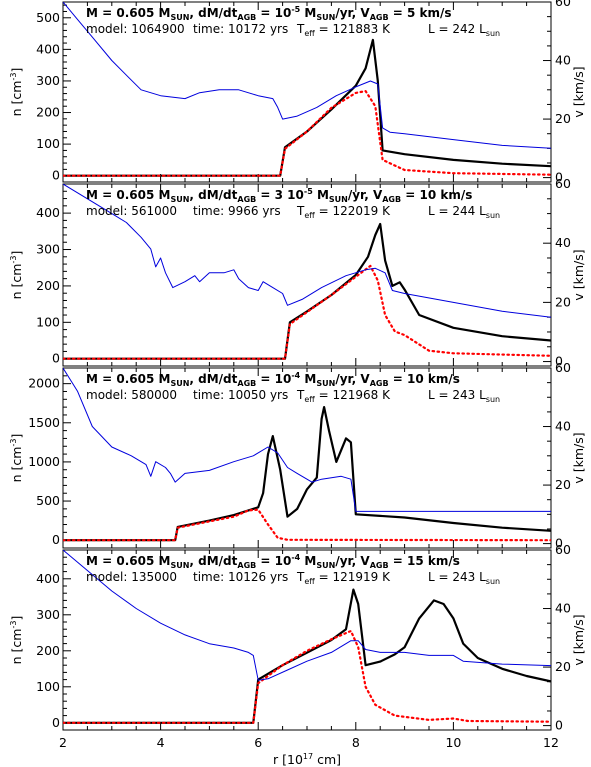  Describe the element at coordinates (258, 742) in the screenshot. I see `x-tick-label: 6` at that location.